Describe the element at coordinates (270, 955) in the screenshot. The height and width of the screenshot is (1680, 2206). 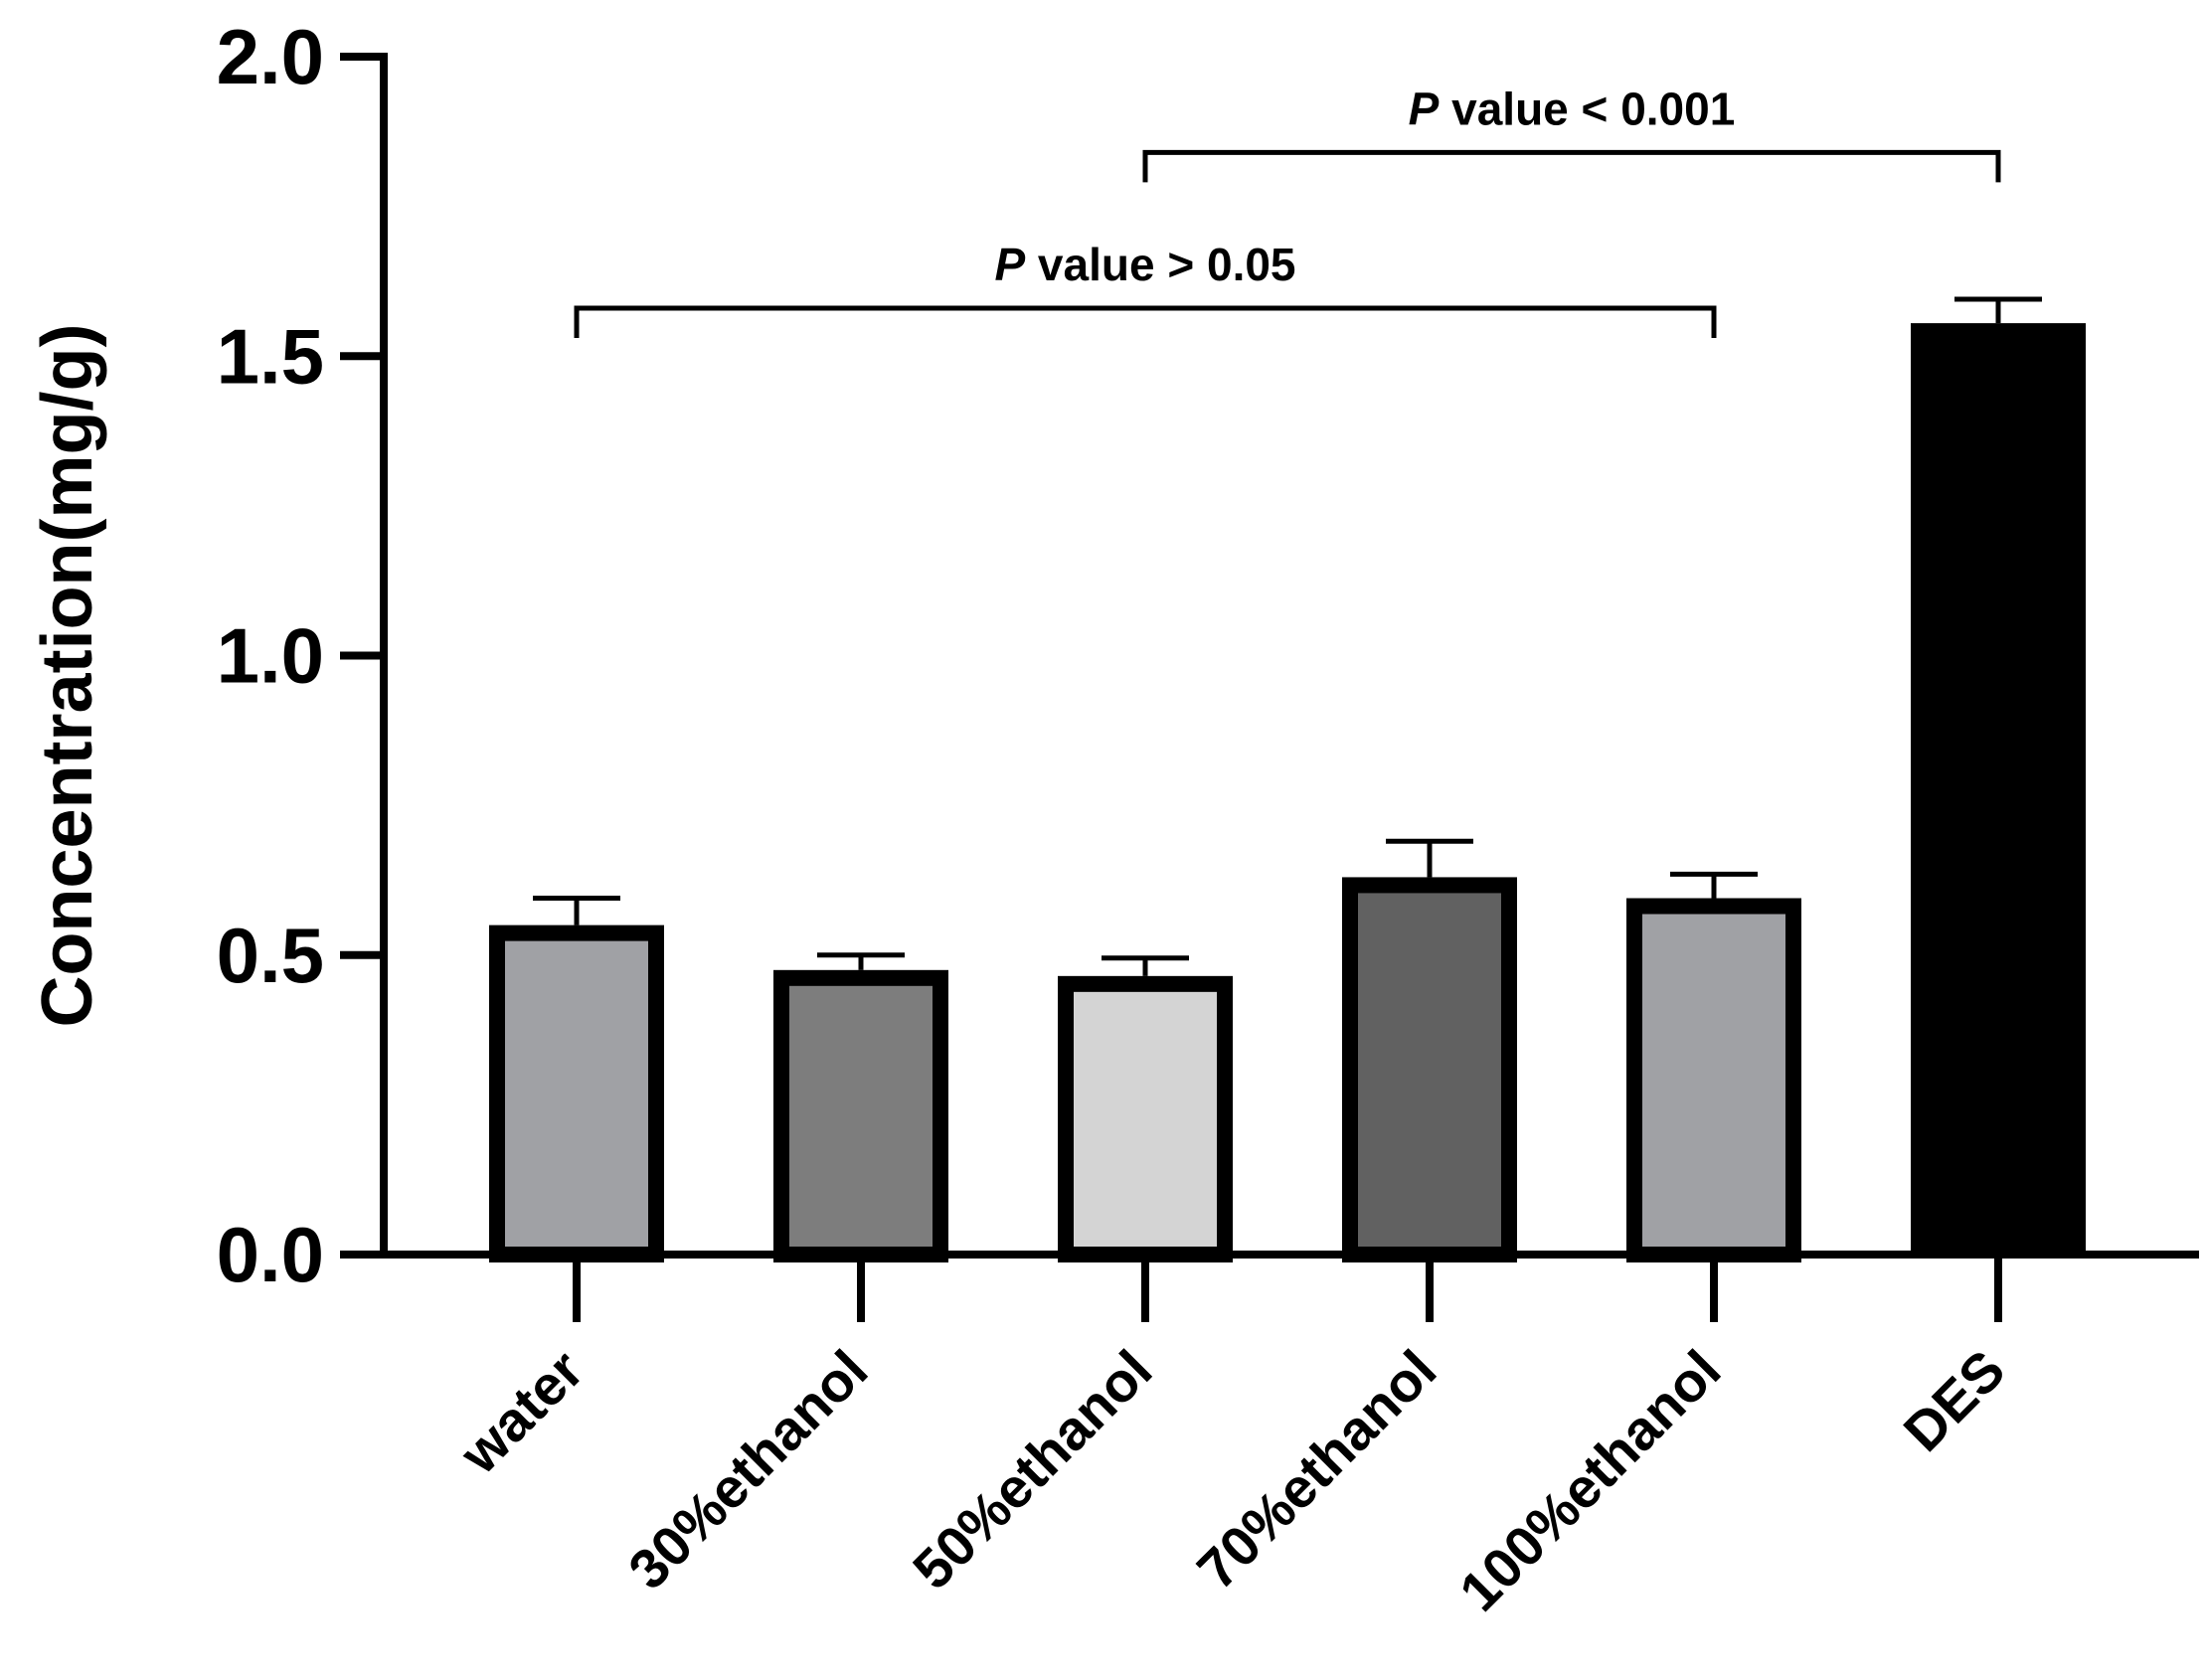
I see `y-tick-label-1: 0.5` at that location.